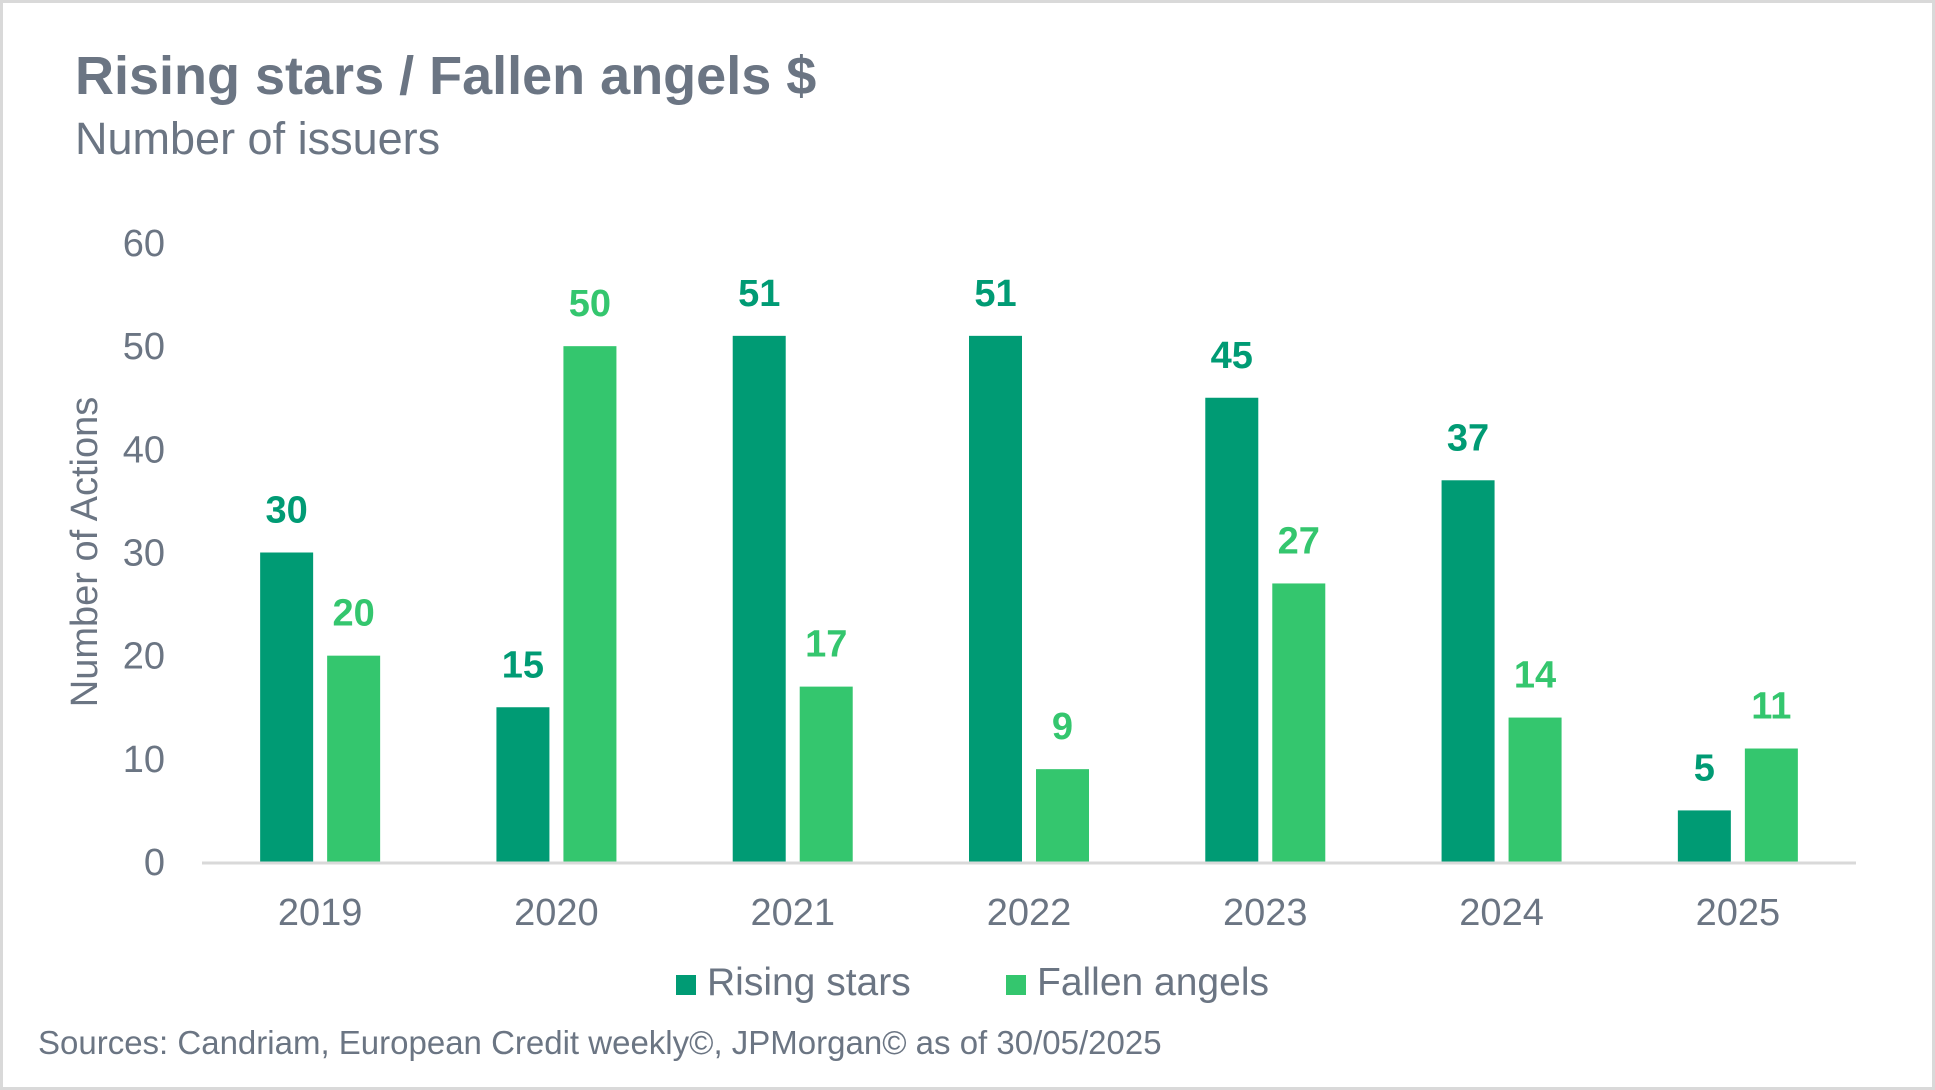  What do you see at coordinates (1265, 913) in the screenshot?
I see `x-tick-label: 2023` at bounding box center [1265, 913].